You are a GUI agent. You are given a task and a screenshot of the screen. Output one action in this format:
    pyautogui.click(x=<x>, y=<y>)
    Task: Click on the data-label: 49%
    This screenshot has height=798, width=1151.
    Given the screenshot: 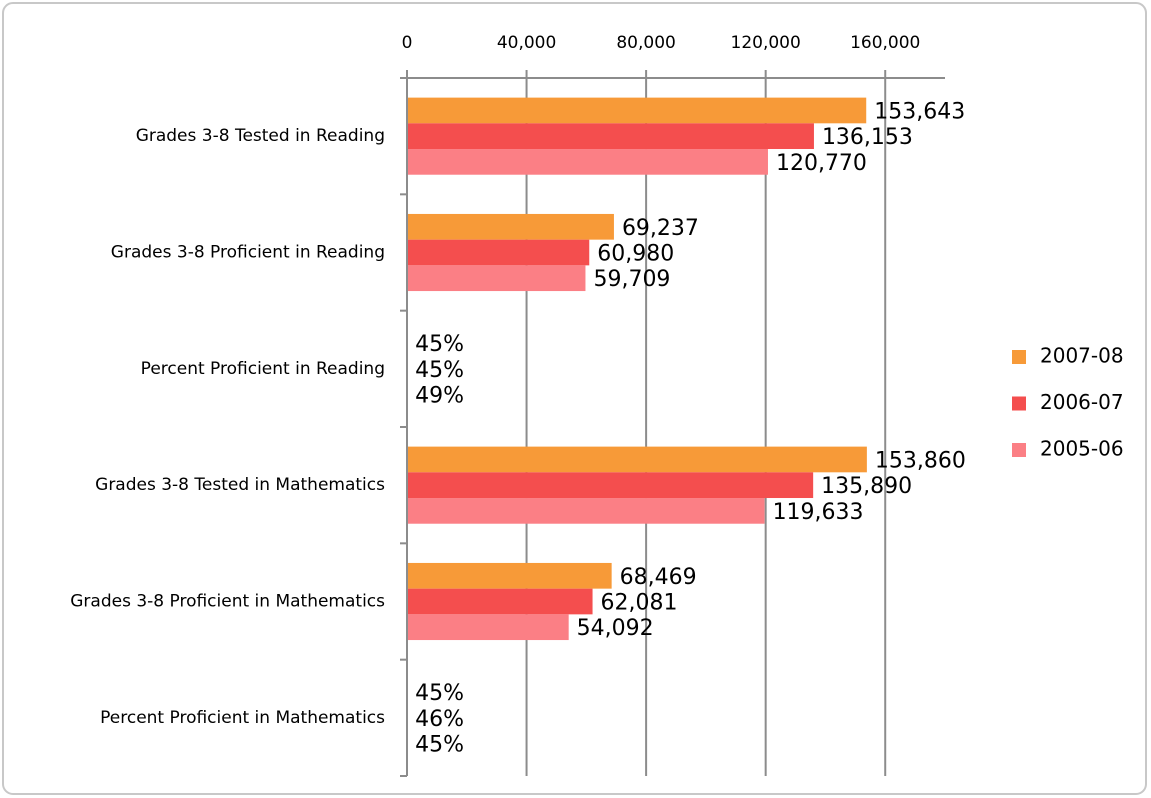 What is the action you would take?
    pyautogui.click(x=439, y=396)
    